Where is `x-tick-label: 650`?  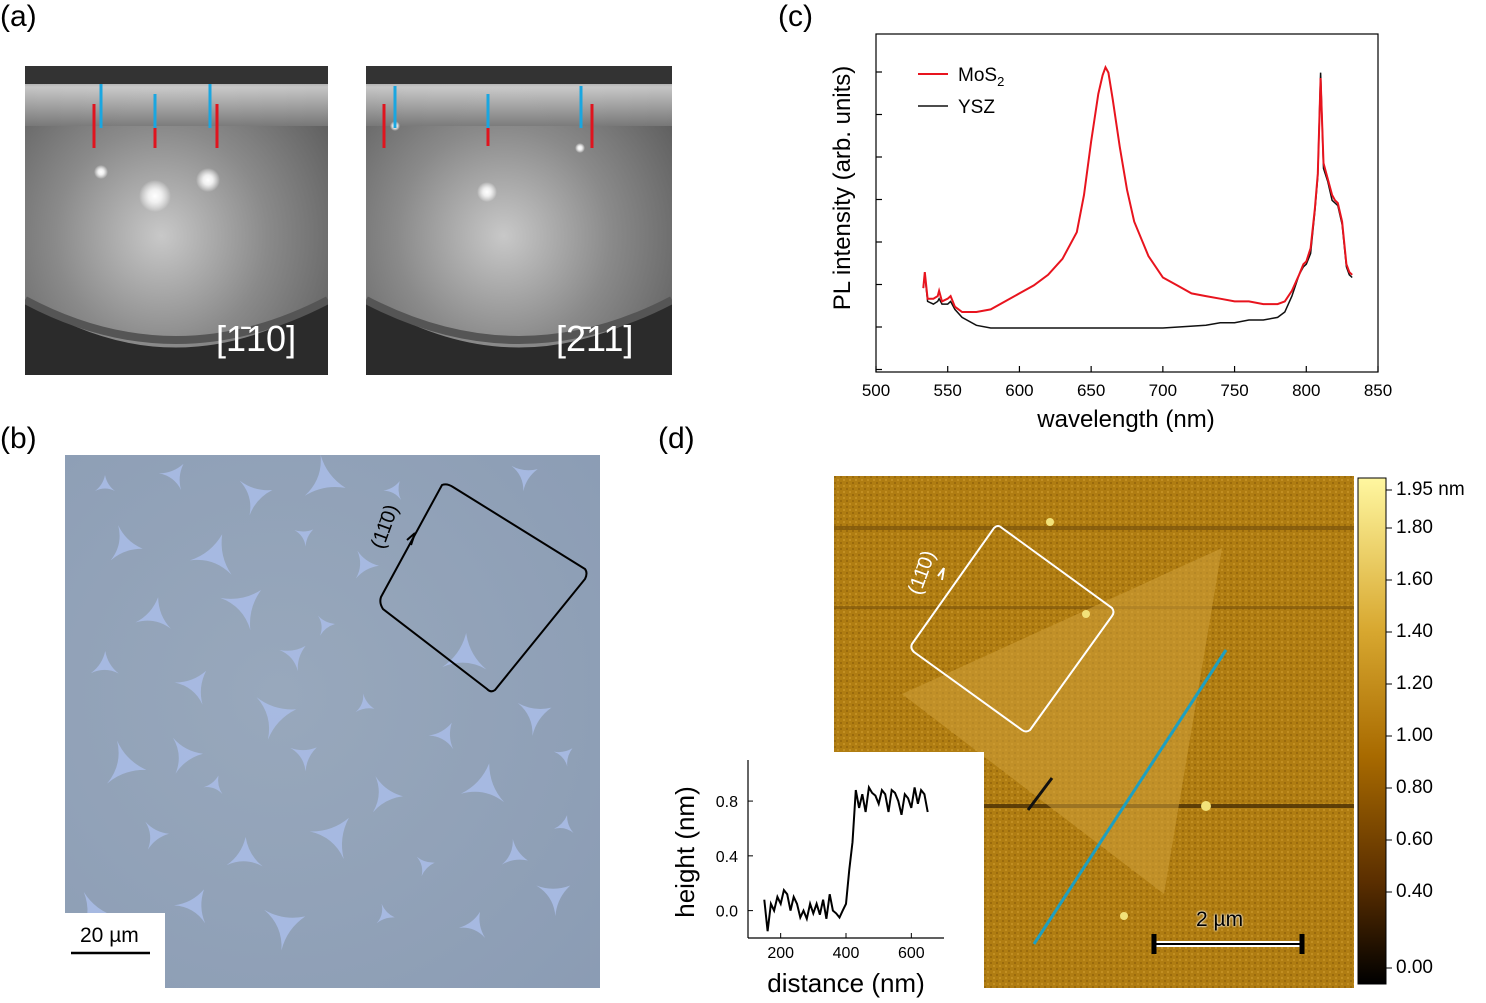
x-tick-label: 650 is located at coordinates (1091, 390).